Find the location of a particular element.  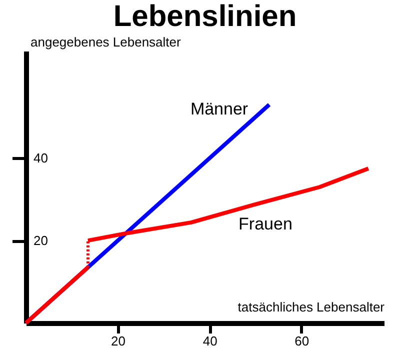

x-axis-title: tatsächliches Lebensalter is located at coordinates (312, 307).